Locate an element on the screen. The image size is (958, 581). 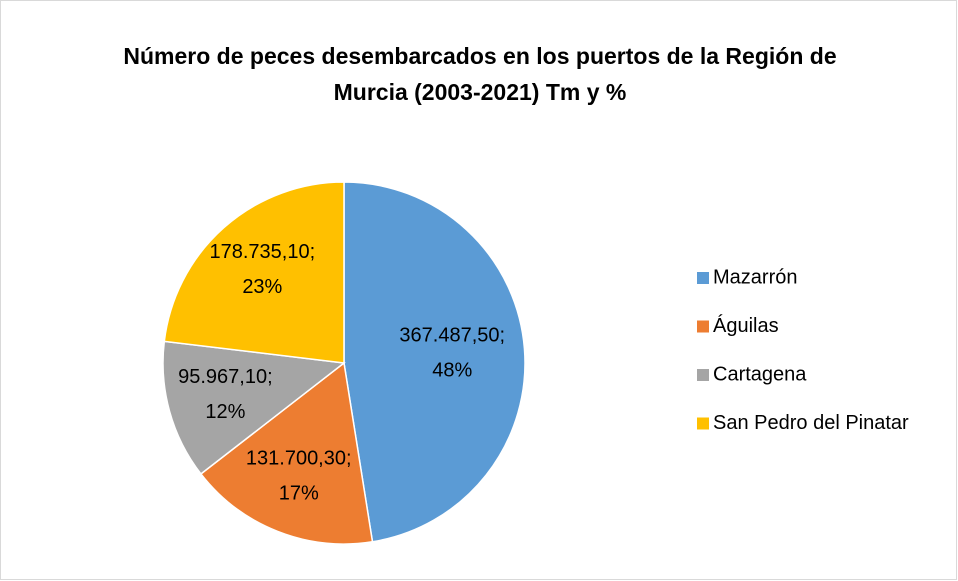
legend-label: Águilas is located at coordinates (746, 325).